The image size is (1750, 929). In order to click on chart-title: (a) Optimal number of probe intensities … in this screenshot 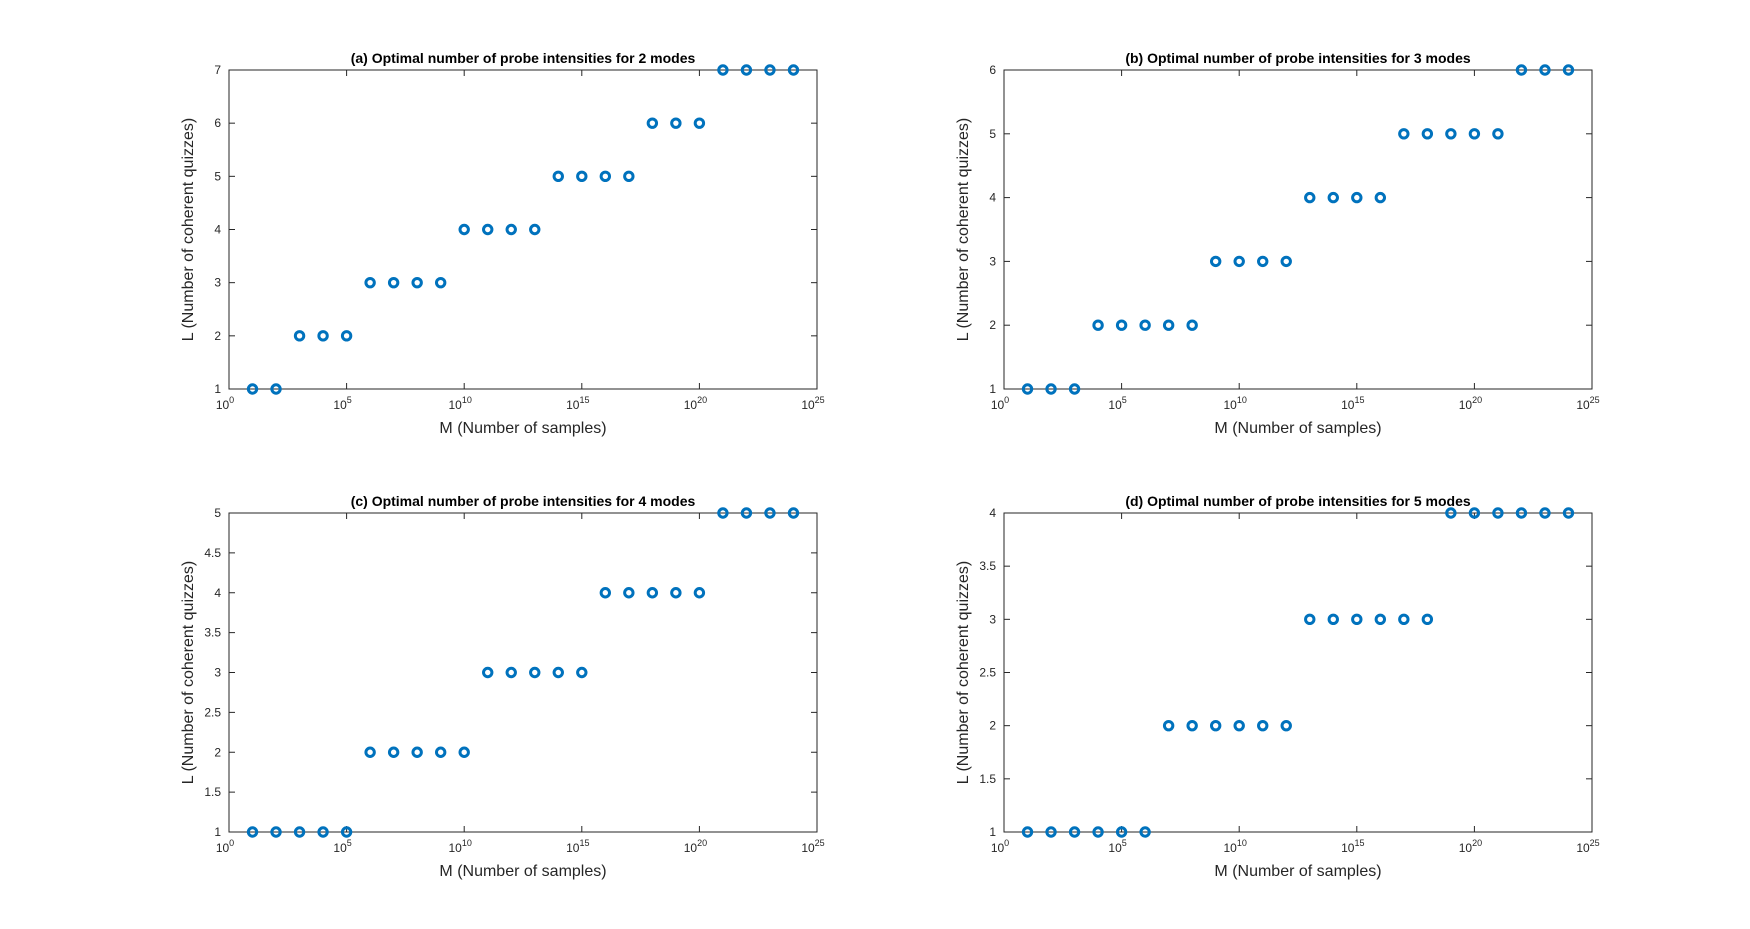, I will do `click(523, 58)`.